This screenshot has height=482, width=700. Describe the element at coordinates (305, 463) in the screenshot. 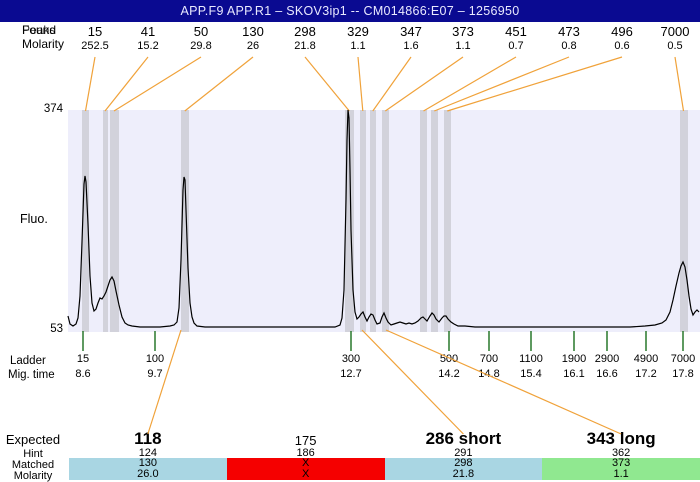

I see `matched-value: X` at that location.